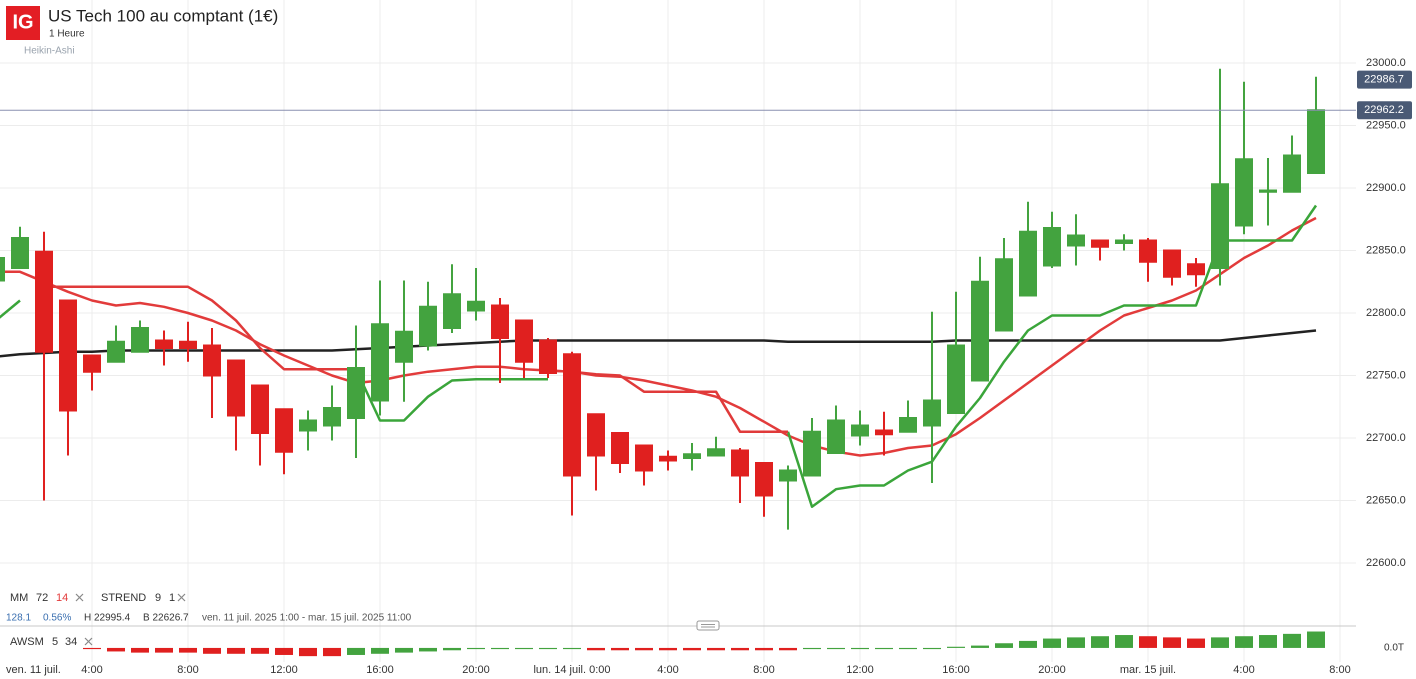 The image size is (1416, 679). What do you see at coordinates (23, 23) in the screenshot?
I see `logo` at bounding box center [23, 23].